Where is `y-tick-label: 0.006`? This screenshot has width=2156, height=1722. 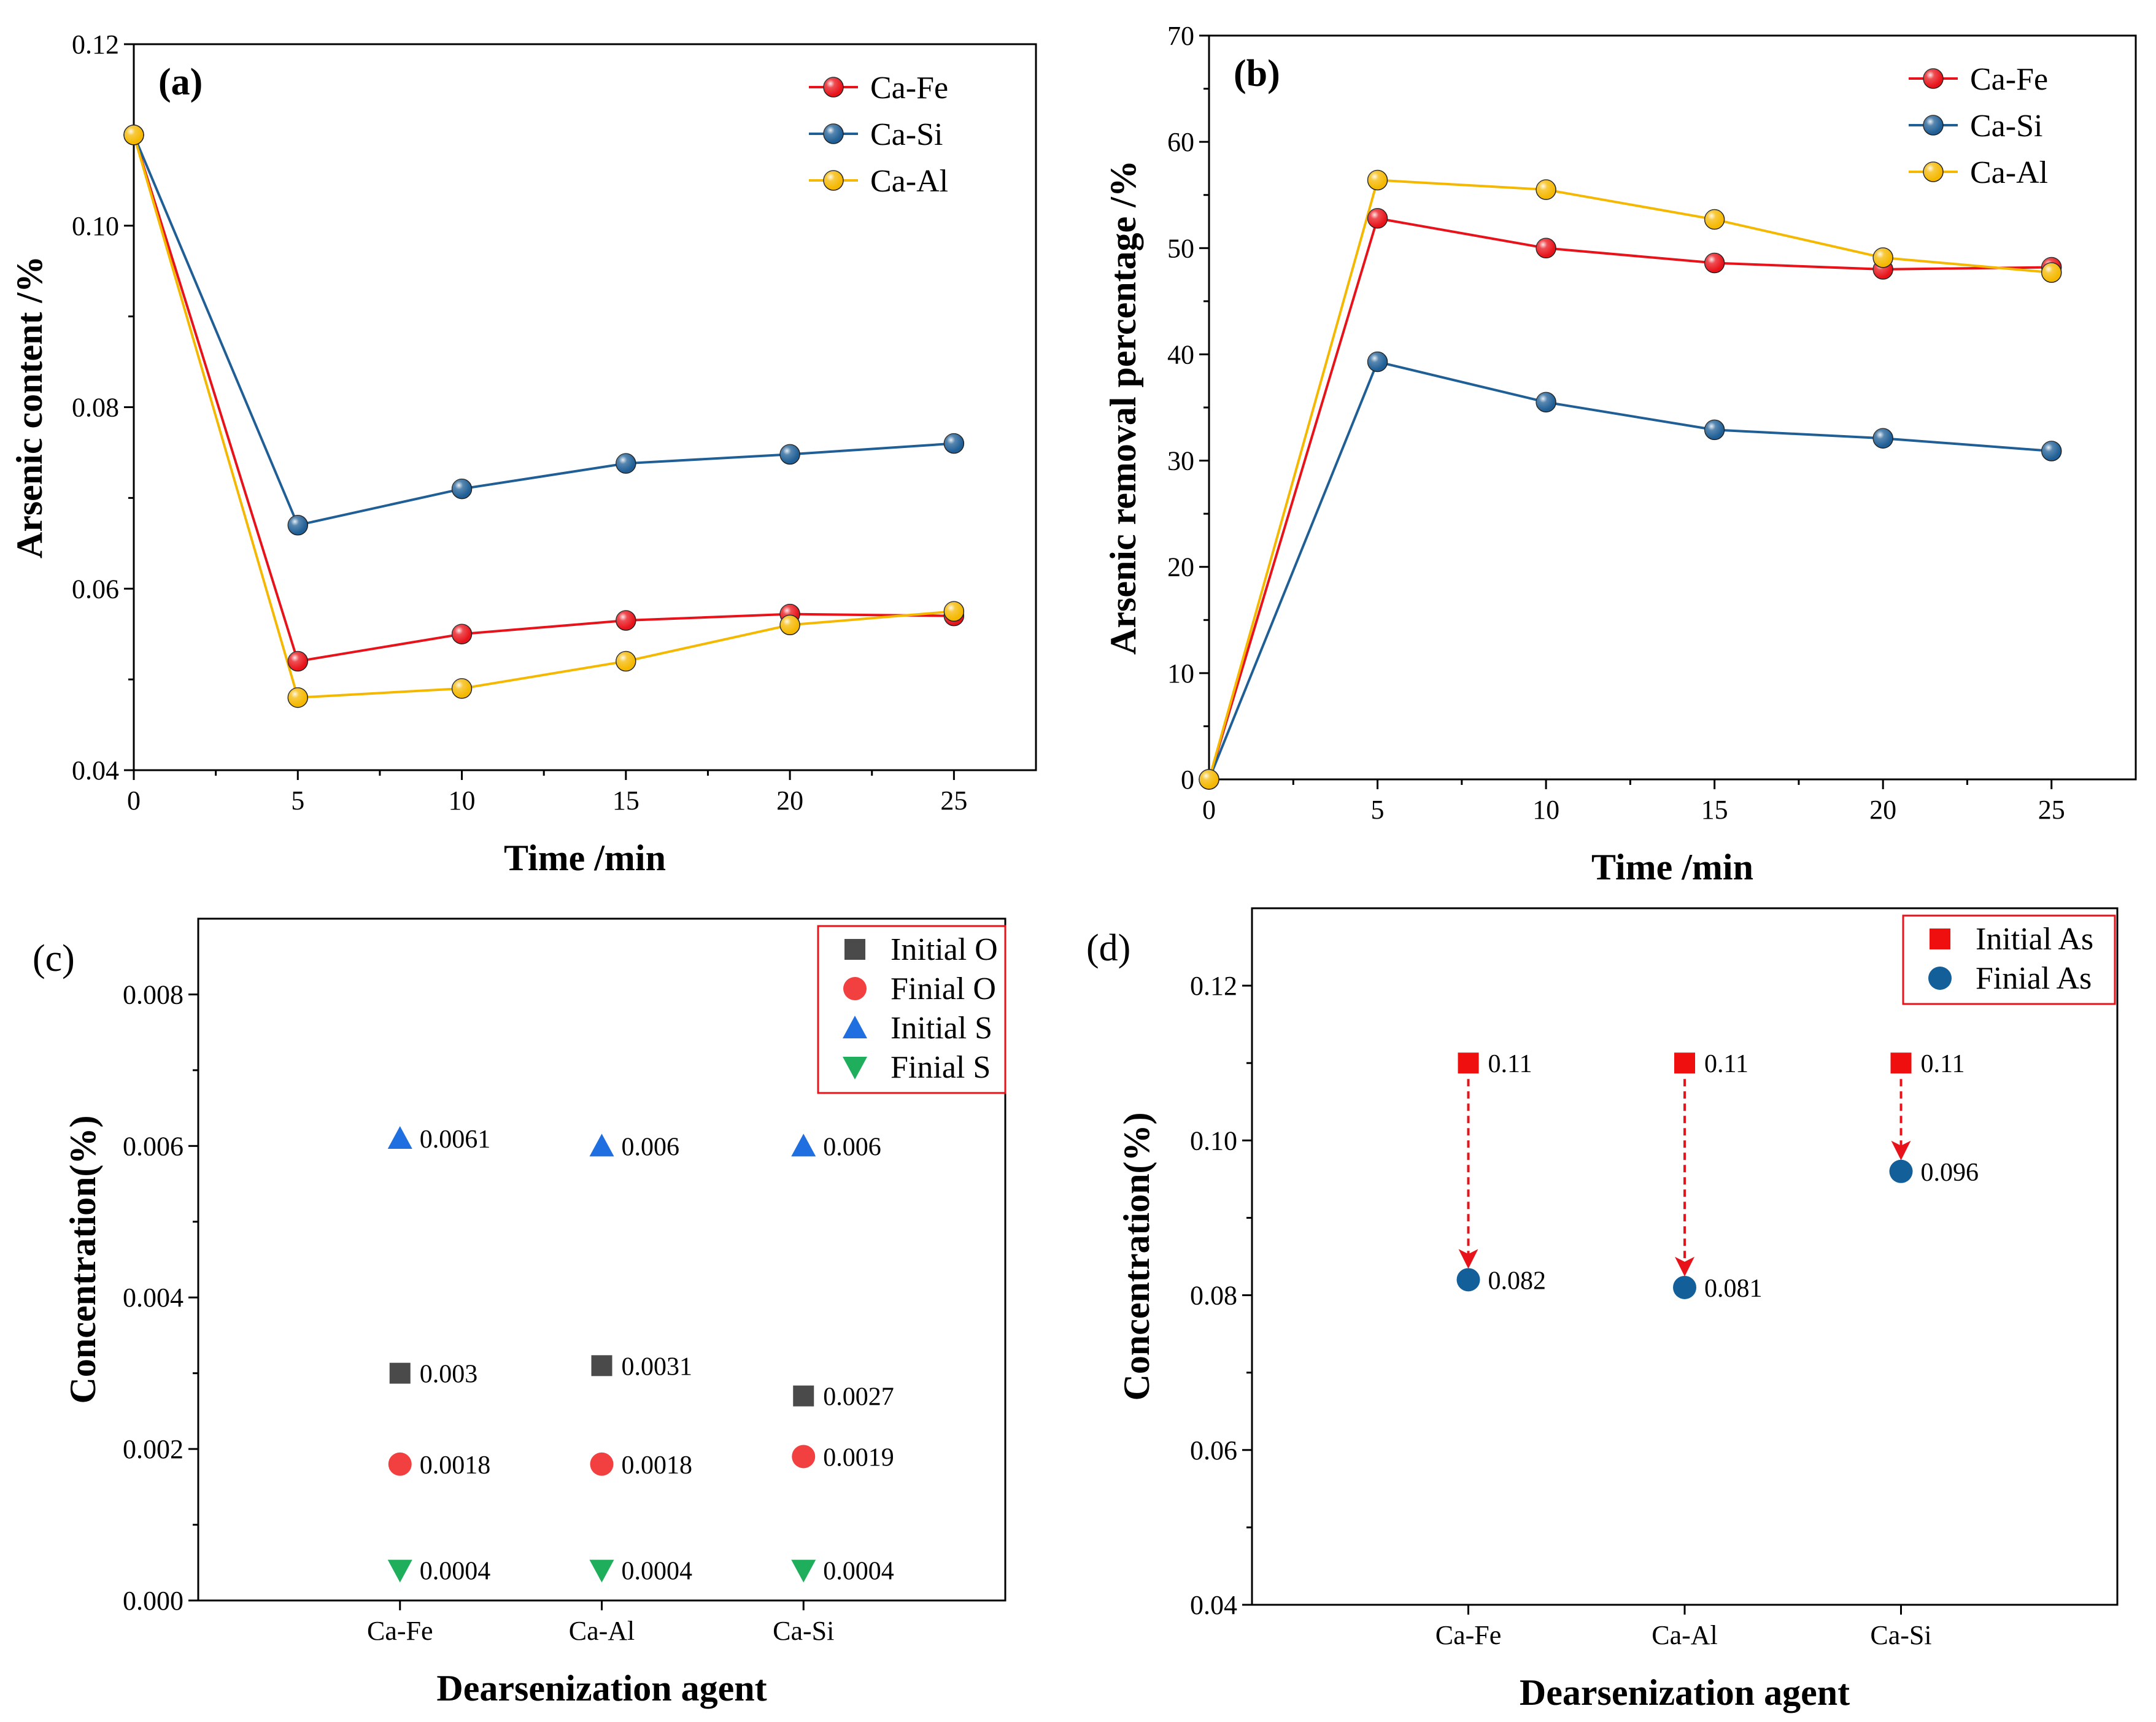
y-tick-label: 0.006 is located at coordinates (153, 1146).